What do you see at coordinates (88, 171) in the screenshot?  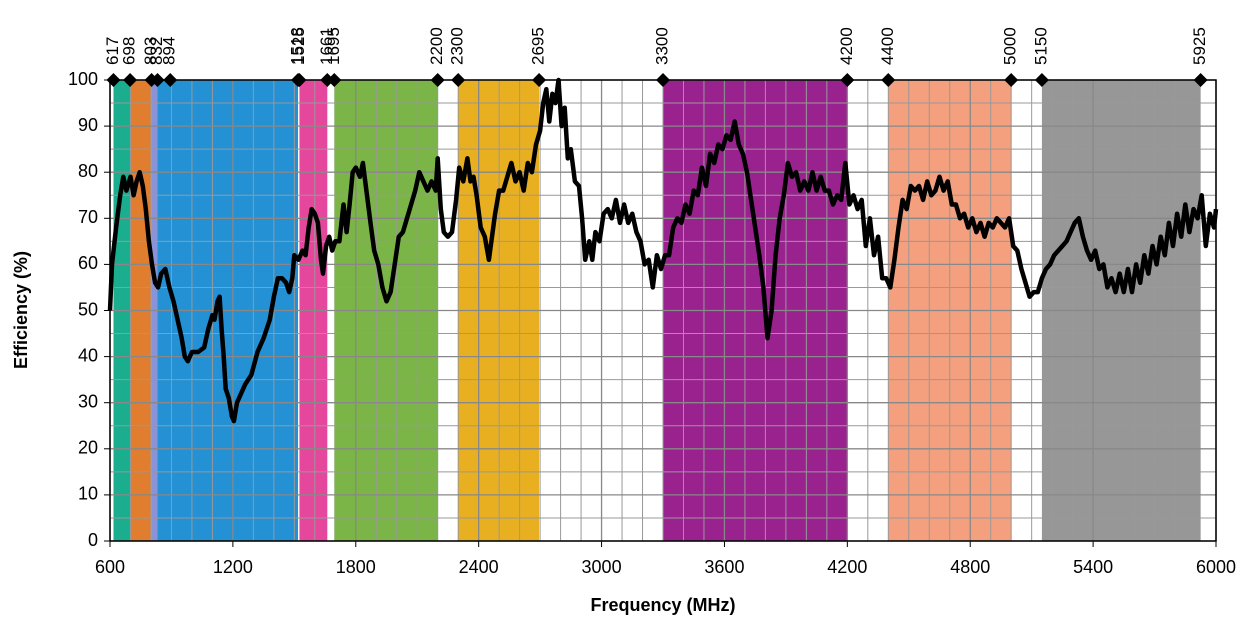 I see `y-tick-label: 80` at bounding box center [88, 171].